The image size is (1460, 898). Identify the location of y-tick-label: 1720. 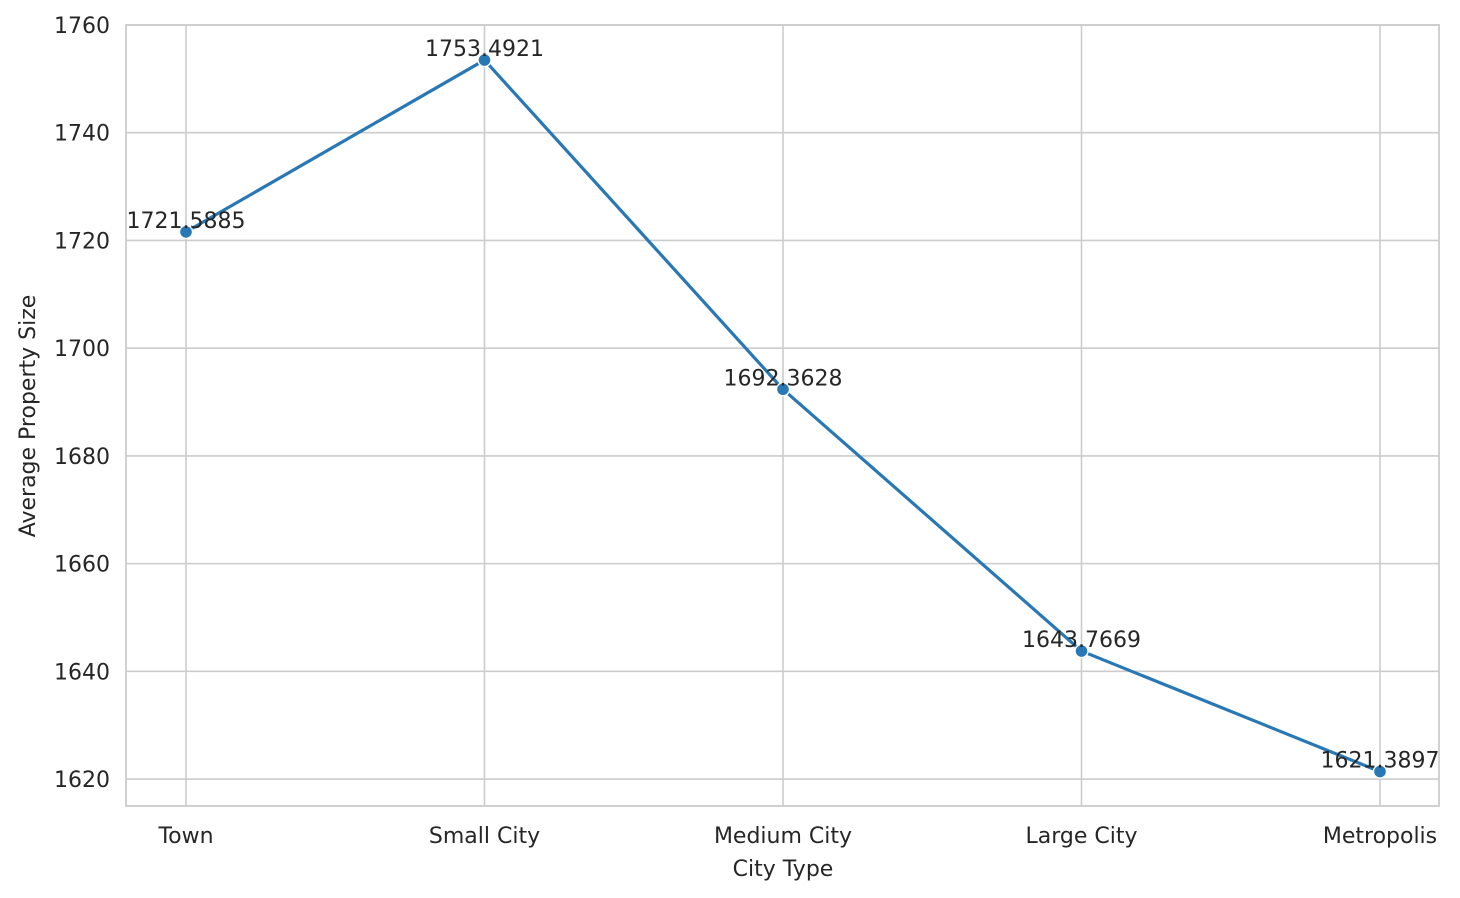
(82, 241).